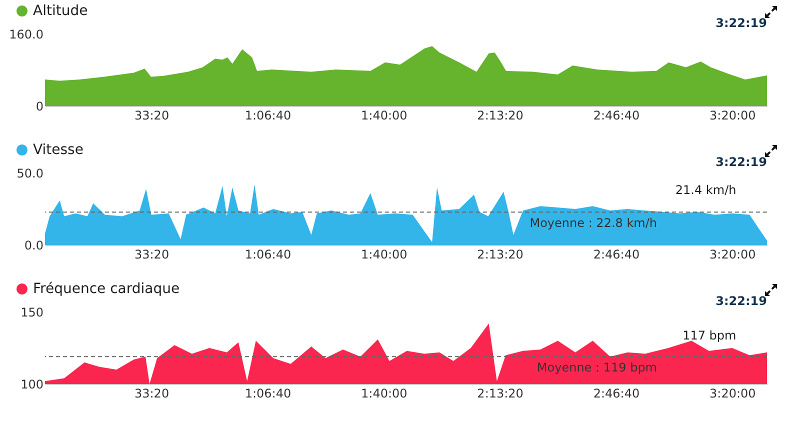 The image size is (798, 432). Describe the element at coordinates (596, 367) in the screenshot. I see `ref-line-label: Moyenne : 119 bpm` at that location.